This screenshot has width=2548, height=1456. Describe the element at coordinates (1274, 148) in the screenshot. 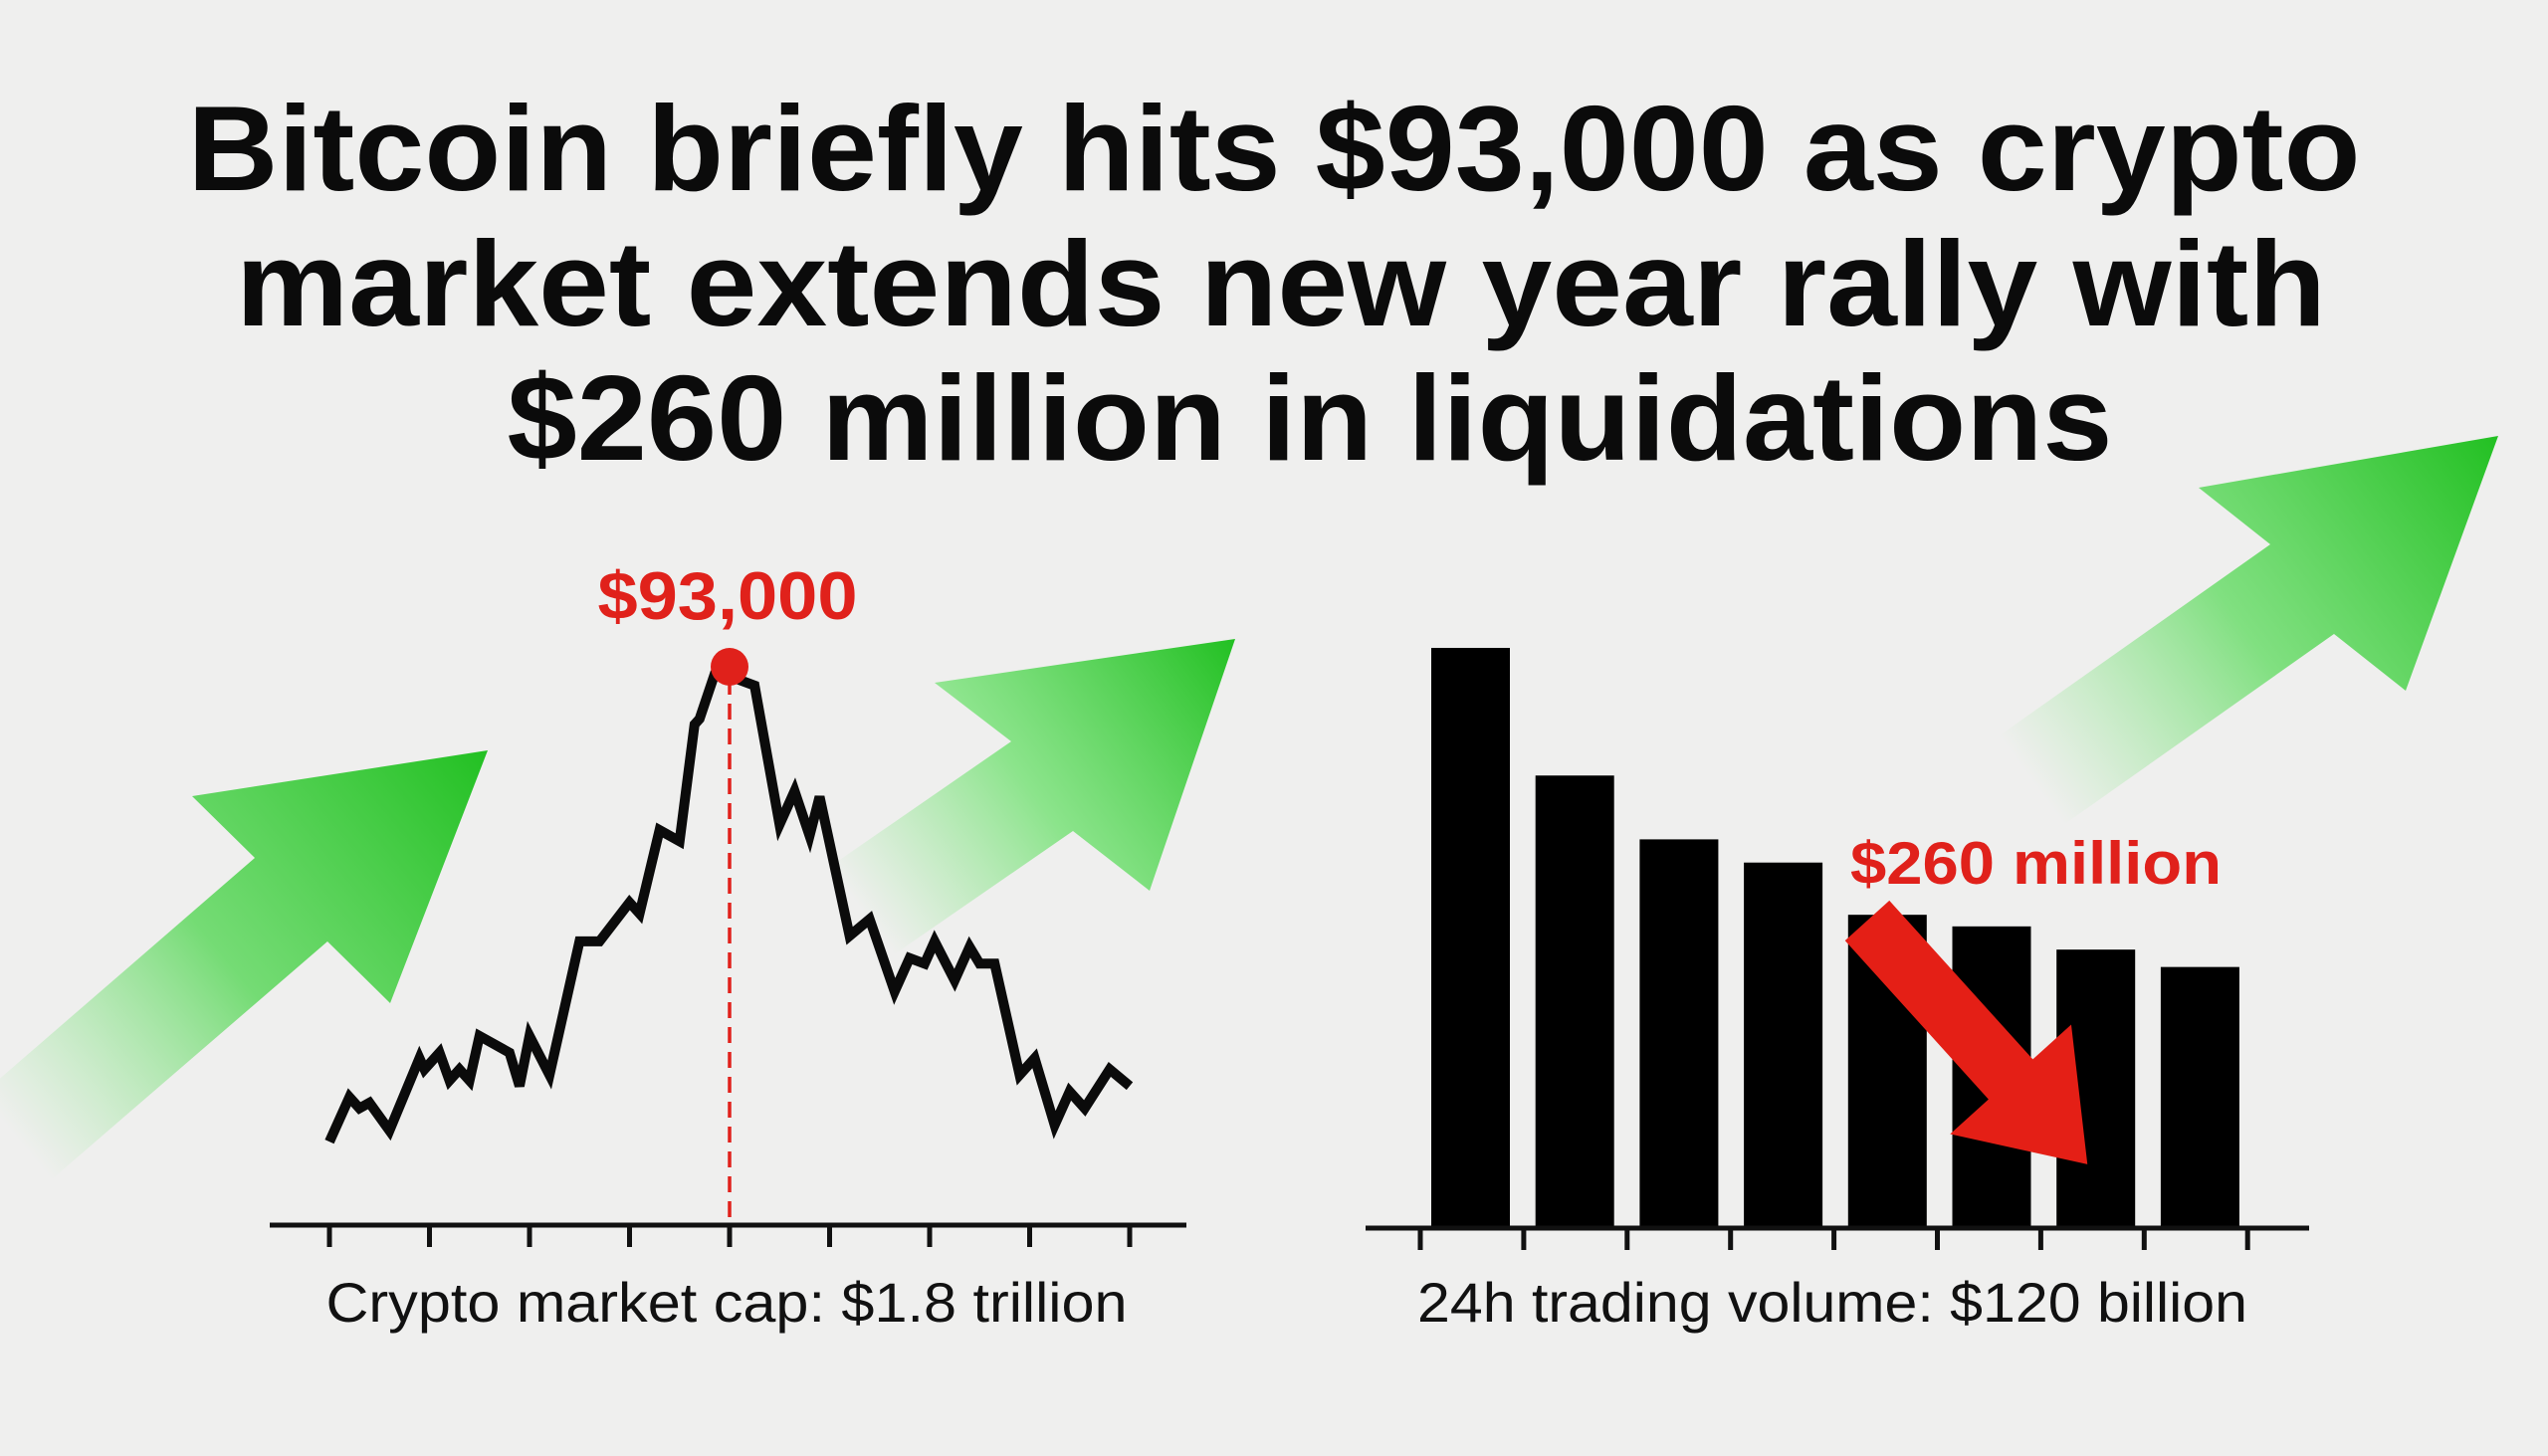

I see `headline-line-1: Bitcoin briefly hits $93,000 as crypto` at that location.